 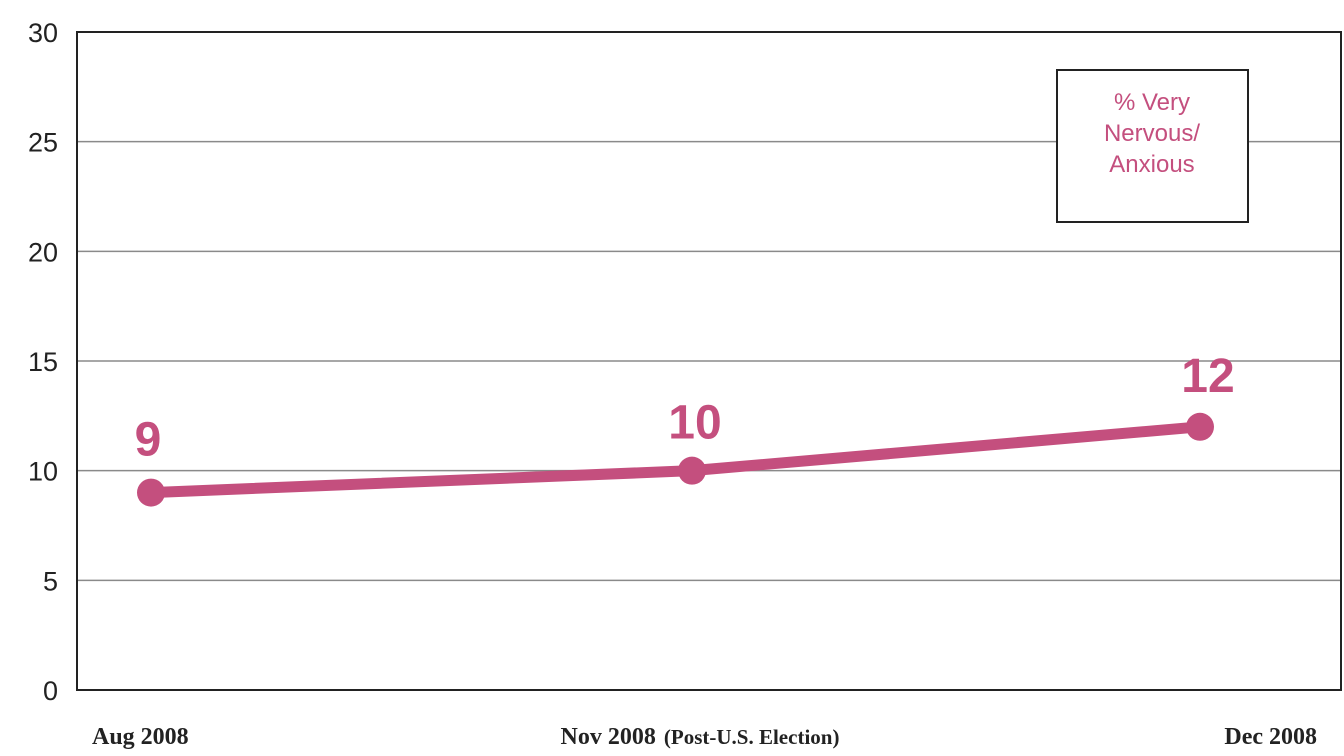 I want to click on y-tick-label: 10, so click(x=43, y=472).